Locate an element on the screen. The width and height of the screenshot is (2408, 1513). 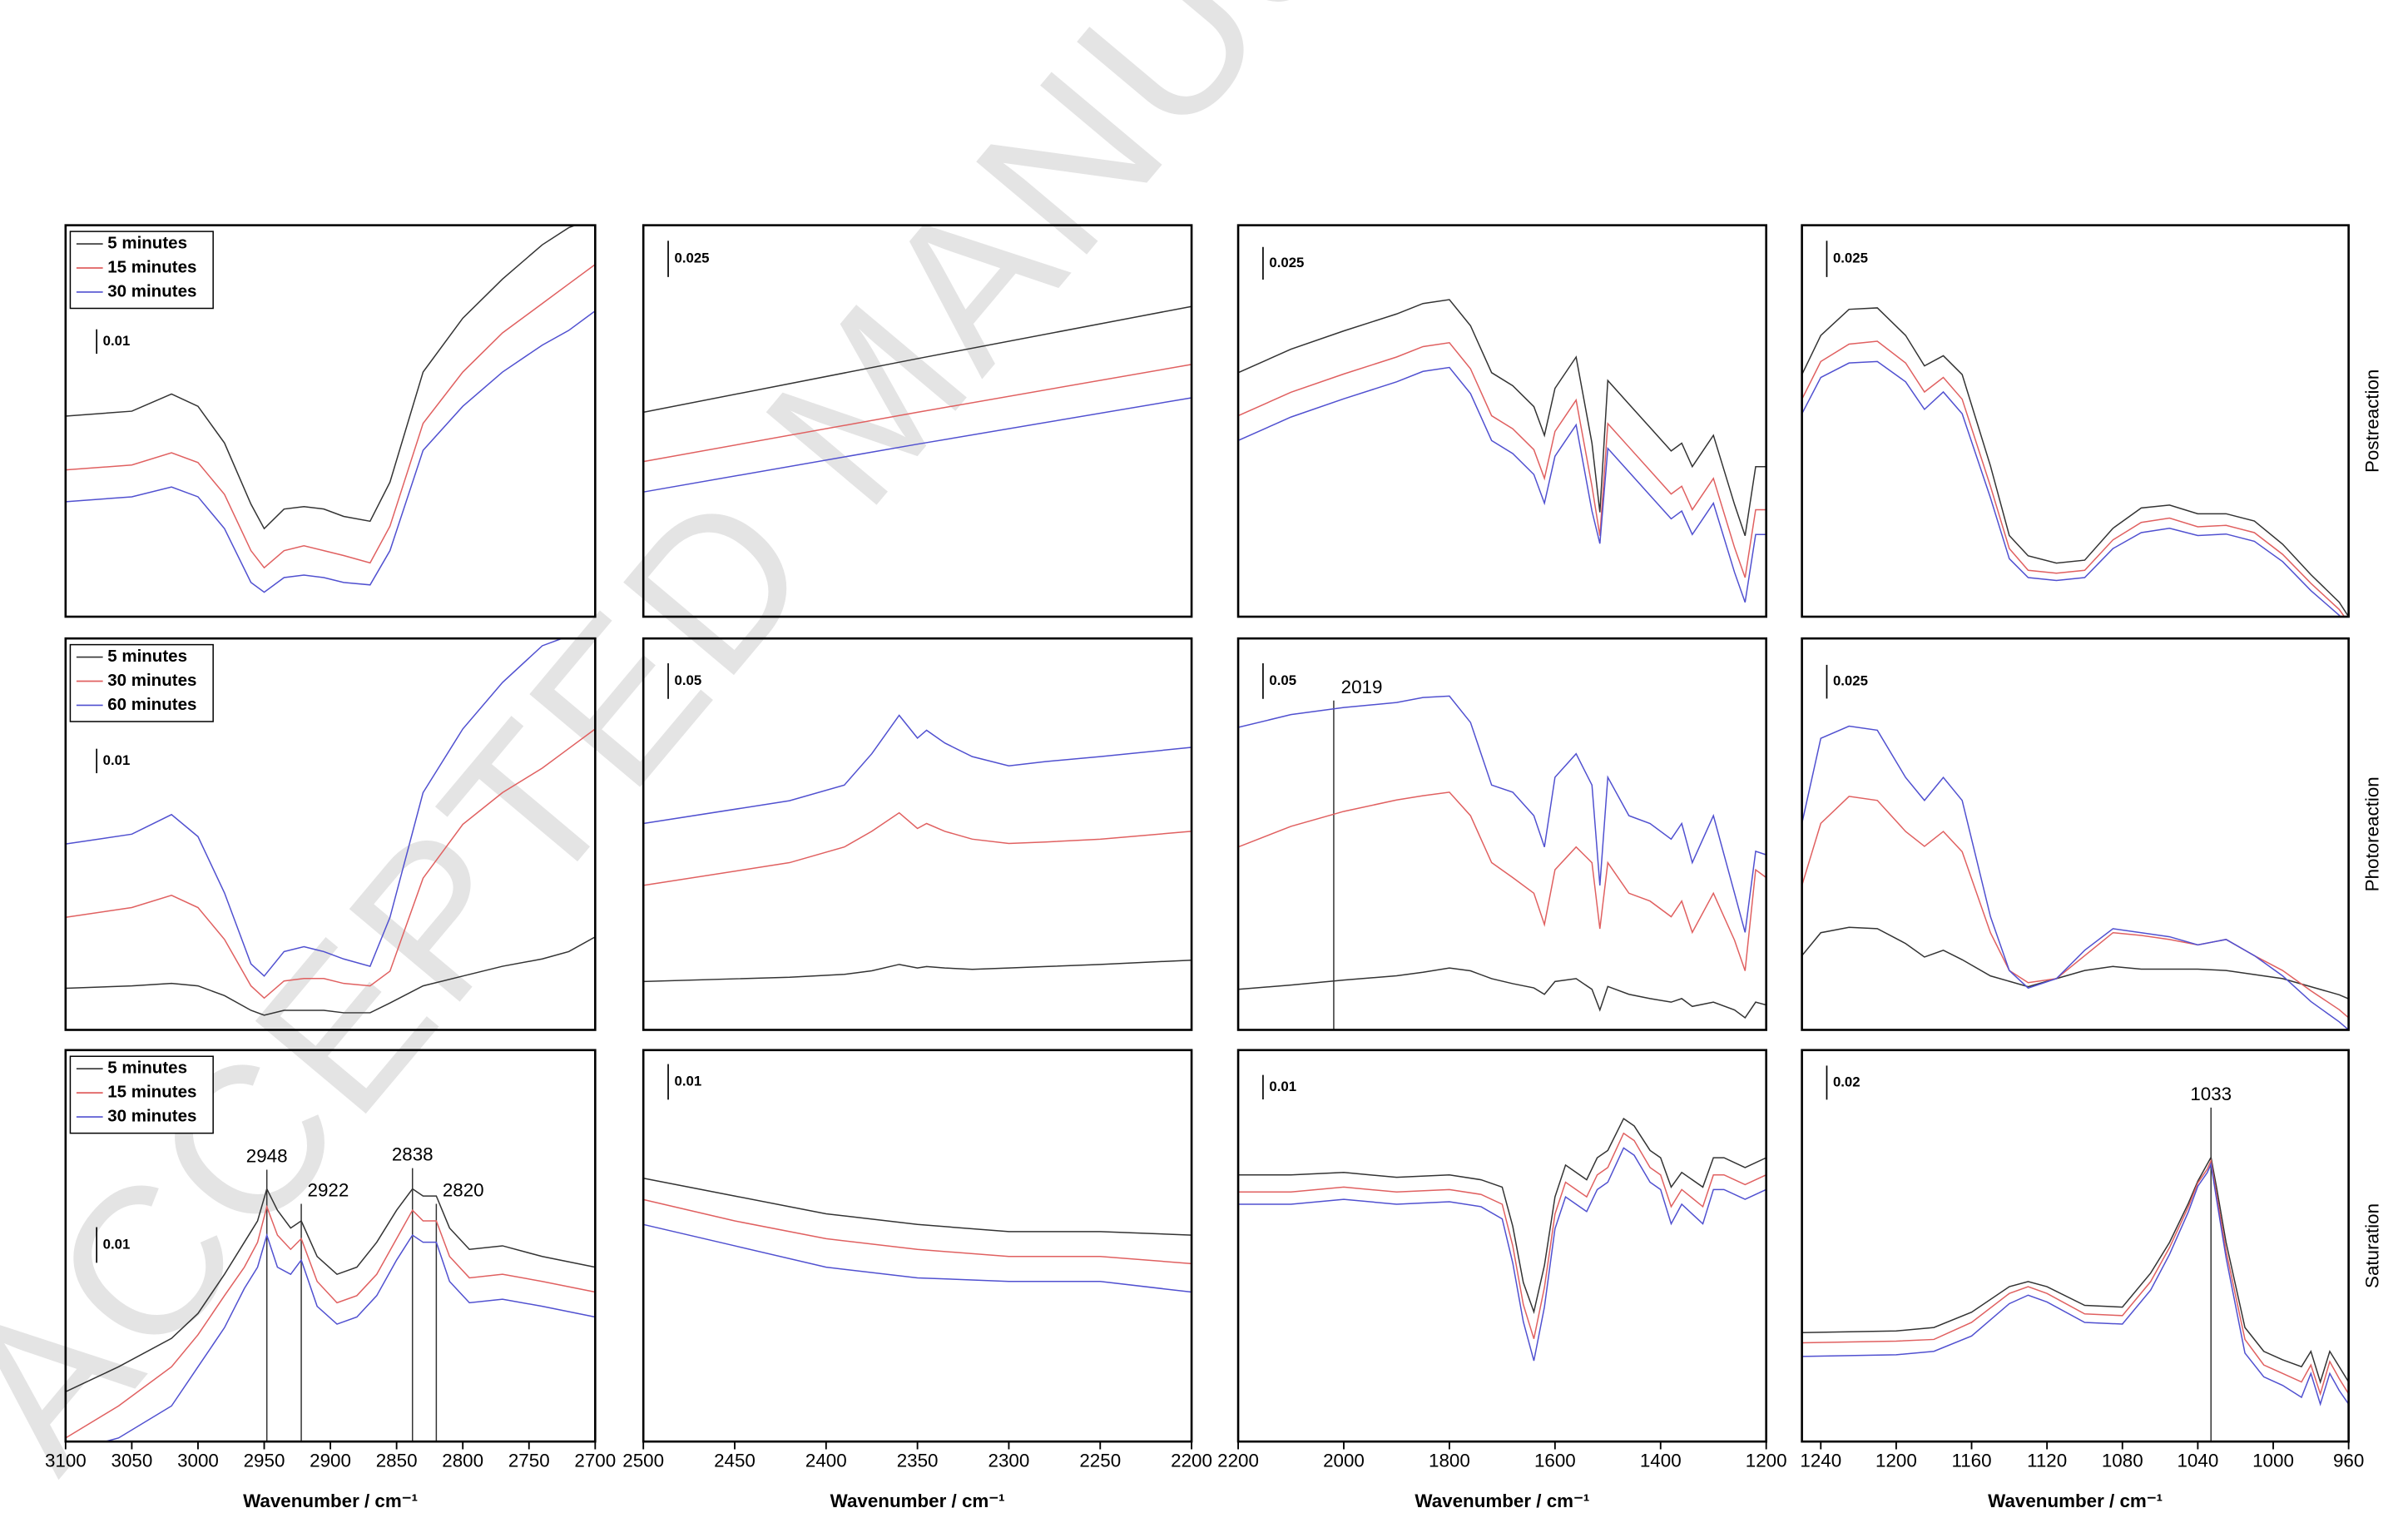
x-tick-label: 2750 is located at coordinates (529, 1460).